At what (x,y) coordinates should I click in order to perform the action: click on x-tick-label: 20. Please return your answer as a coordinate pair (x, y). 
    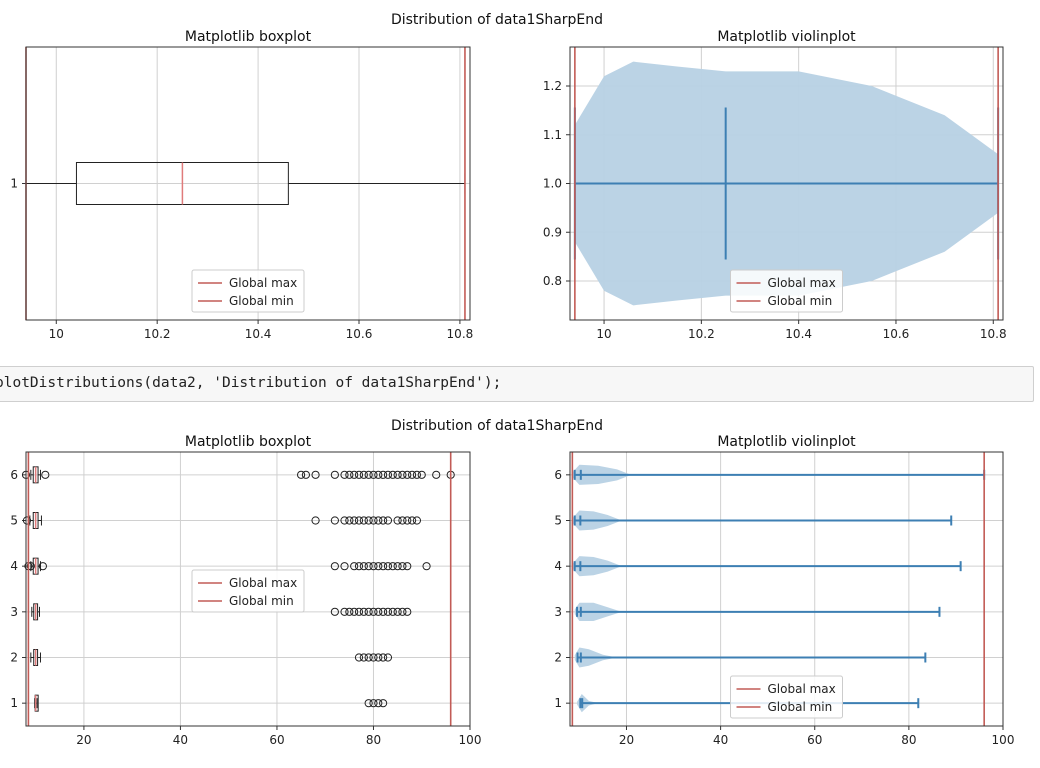
    Looking at the image, I should click on (626, 740).